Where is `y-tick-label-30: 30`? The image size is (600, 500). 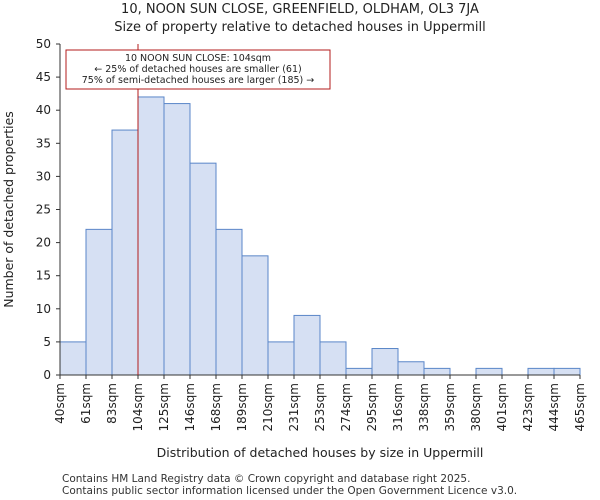
y-tick-label-30: 30 is located at coordinates (43, 176).